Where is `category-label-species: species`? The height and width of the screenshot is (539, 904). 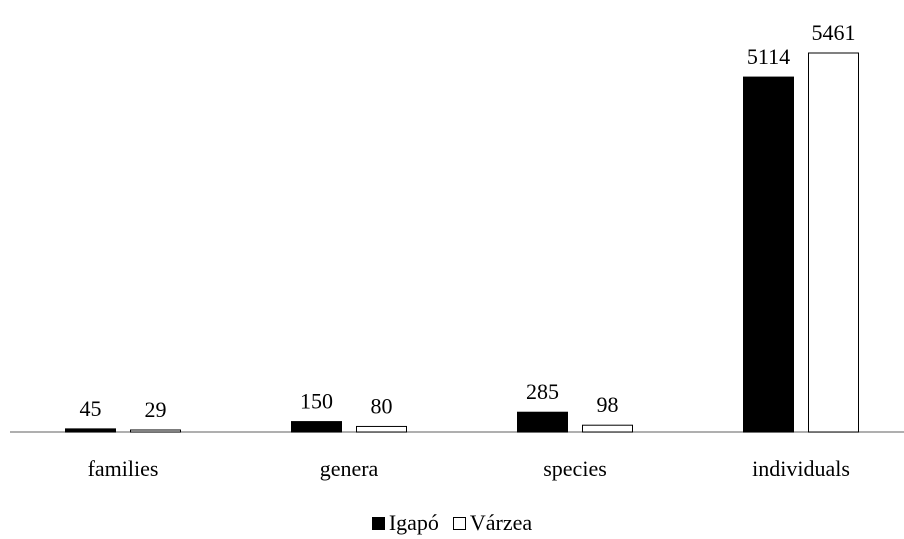 category-label-species: species is located at coordinates (575, 468).